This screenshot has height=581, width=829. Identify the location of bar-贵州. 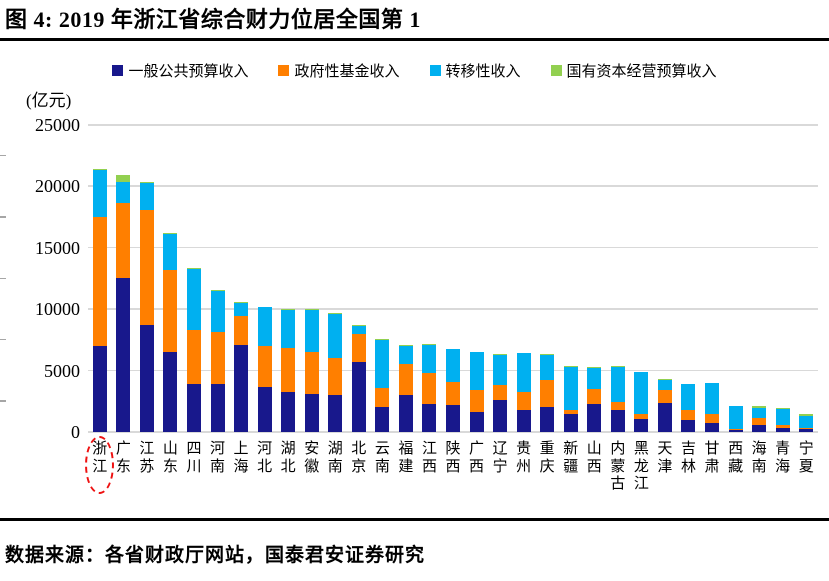
(523, 392).